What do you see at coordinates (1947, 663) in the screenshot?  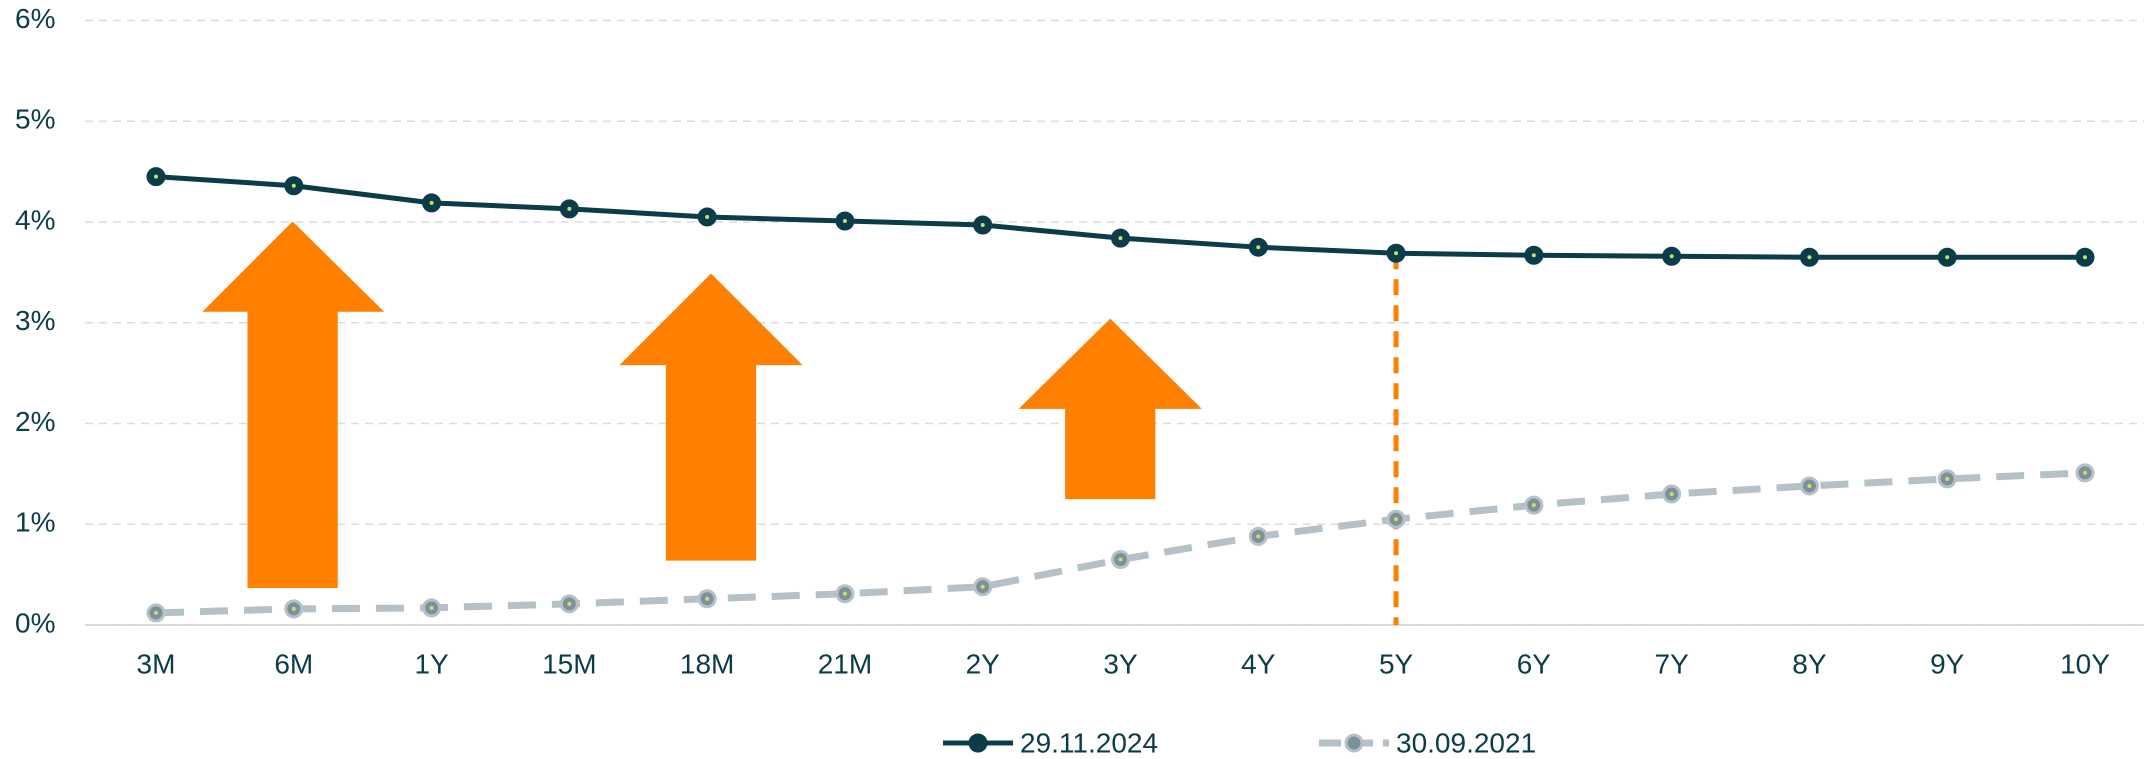 I see `x-tick-label: 9Y` at bounding box center [1947, 663].